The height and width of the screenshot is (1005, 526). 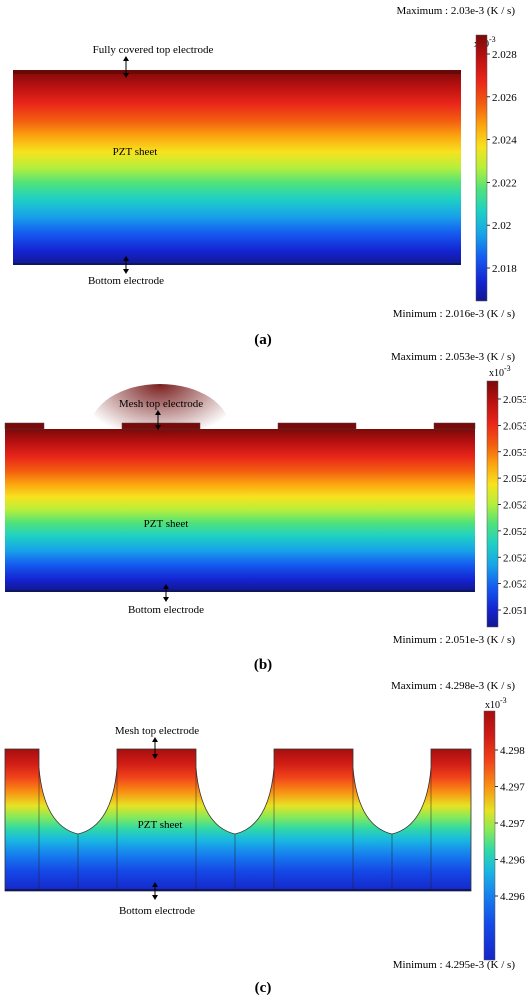 What do you see at coordinates (240, 426) in the screenshot?
I see `mesh-electrodes-b` at bounding box center [240, 426].